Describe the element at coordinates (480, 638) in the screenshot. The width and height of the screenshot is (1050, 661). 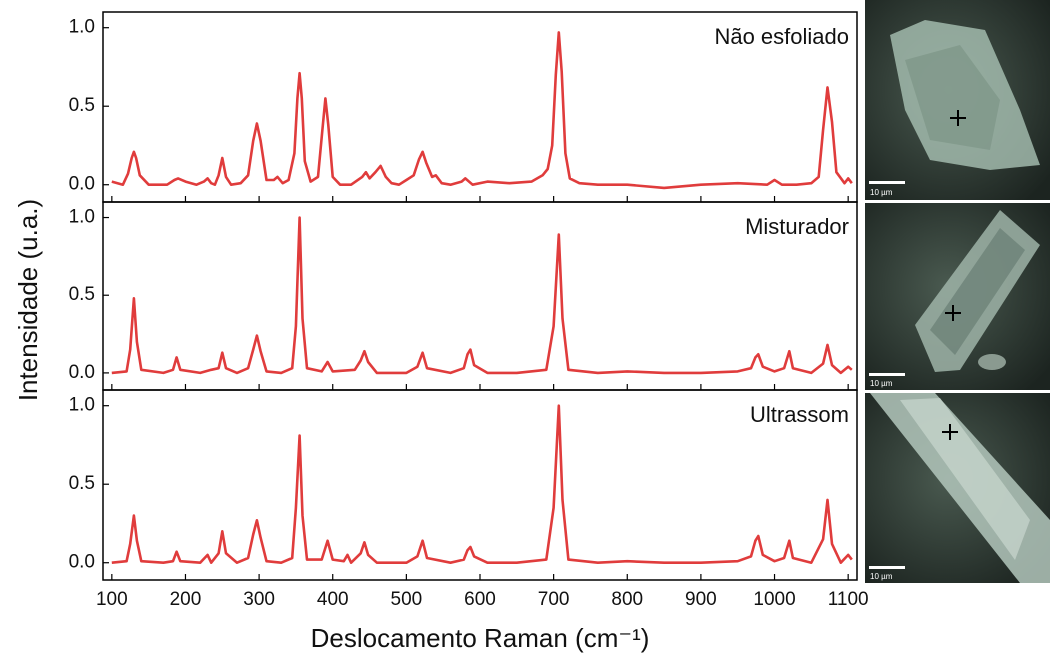
I see `x-axis-label: Deslocamento Raman (cm⁻¹)` at that location.